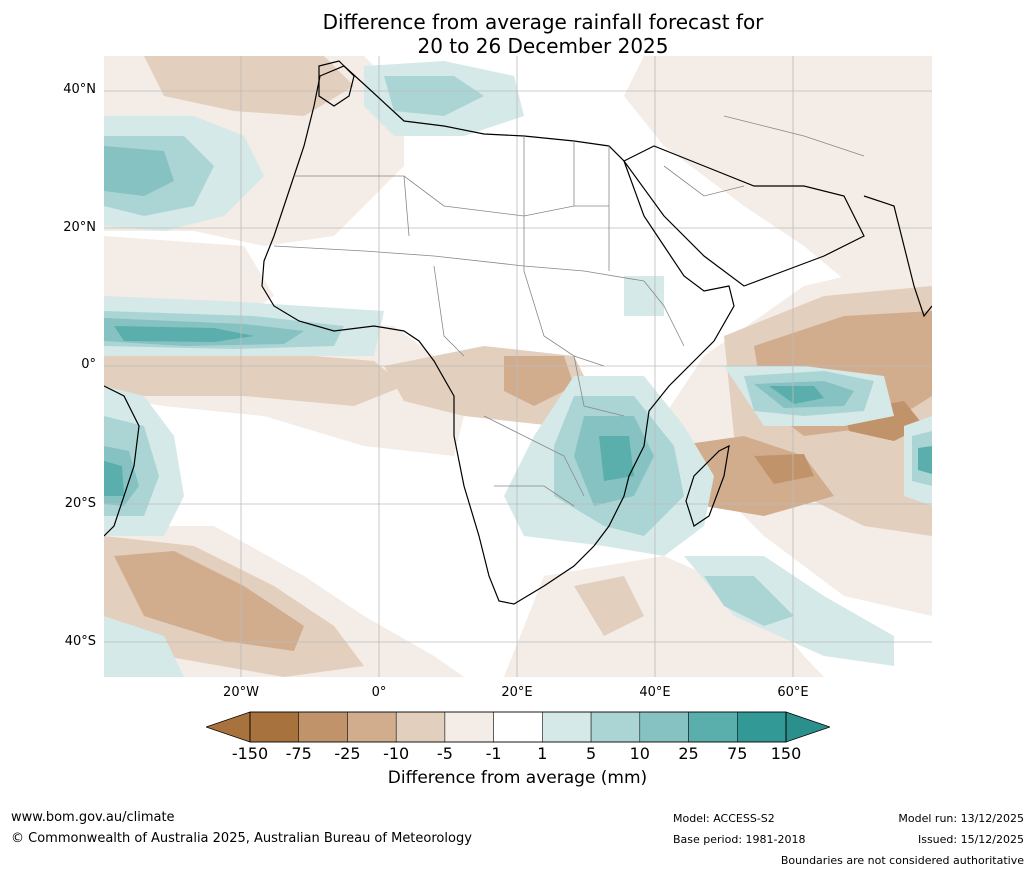 This screenshot has height=873, width=1035. Describe the element at coordinates (241, 692) in the screenshot. I see `lon-label-20w: 20°W` at that location.